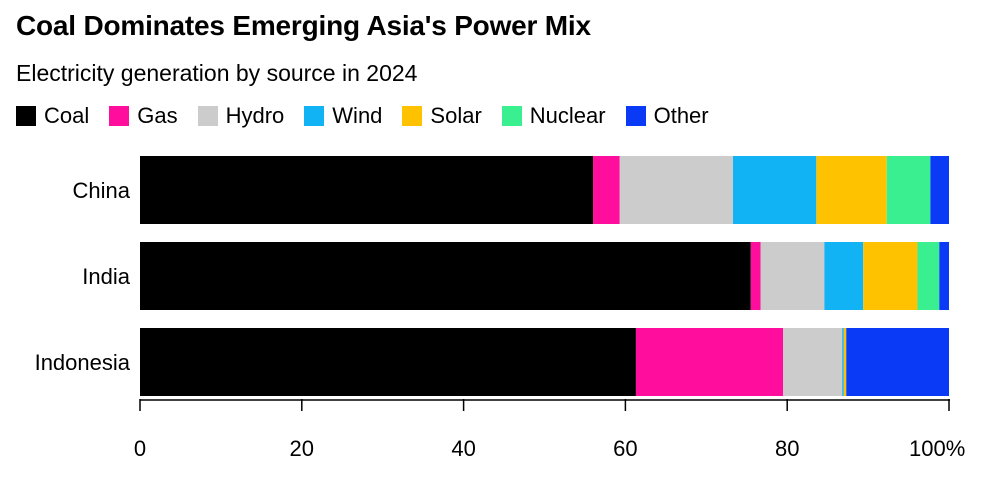  I want to click on bar-segment-indonesia-wind, so click(843, 362).